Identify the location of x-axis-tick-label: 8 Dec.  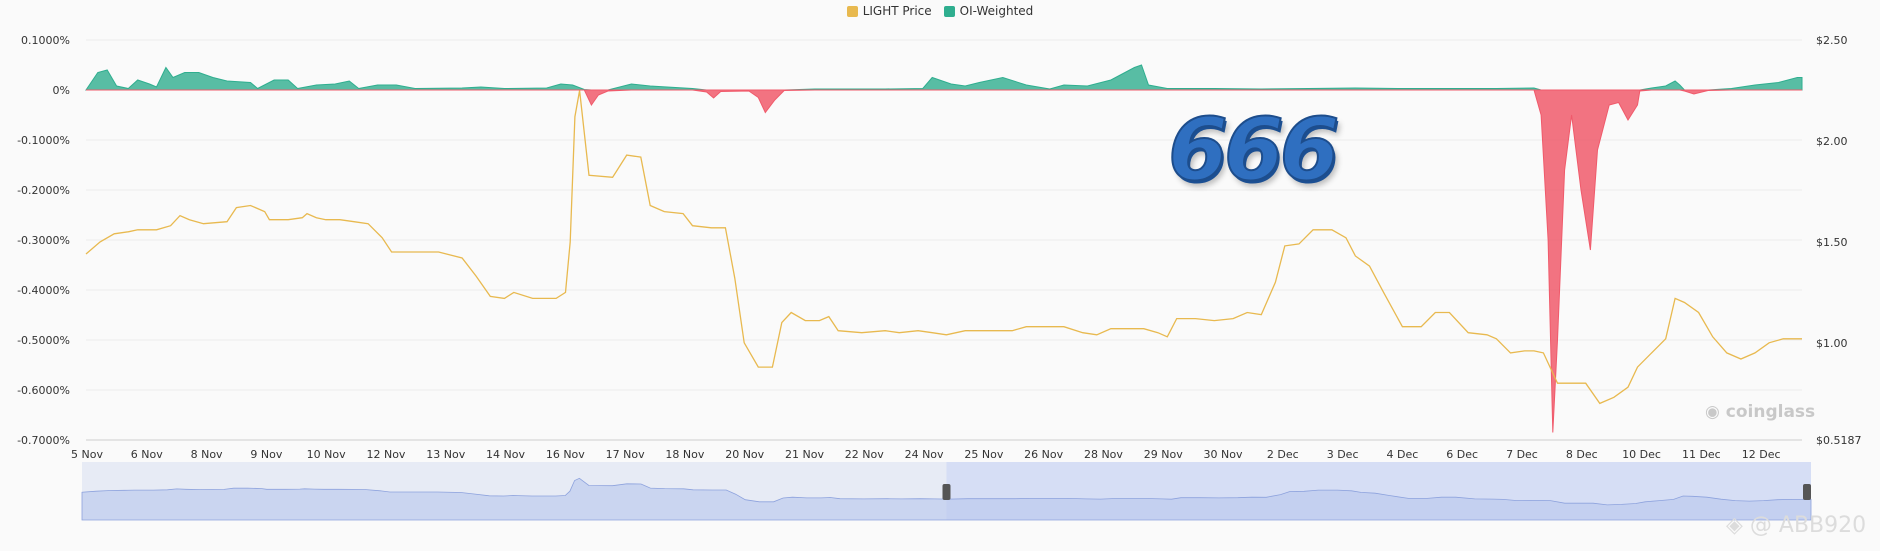
(1582, 454).